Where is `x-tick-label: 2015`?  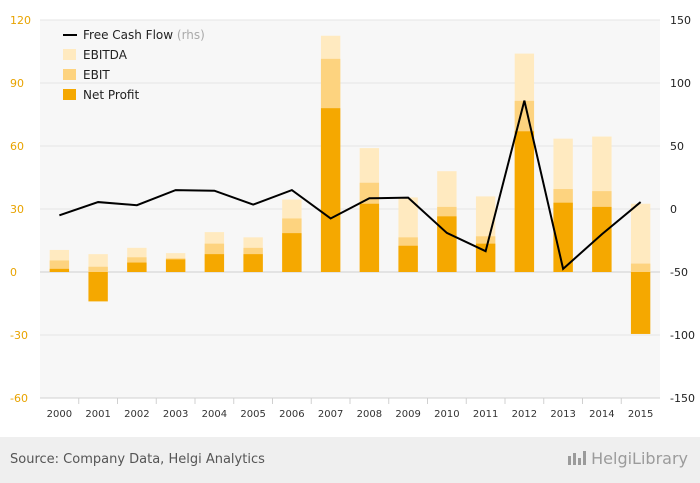
x-tick-label: 2015 is located at coordinates (640, 414).